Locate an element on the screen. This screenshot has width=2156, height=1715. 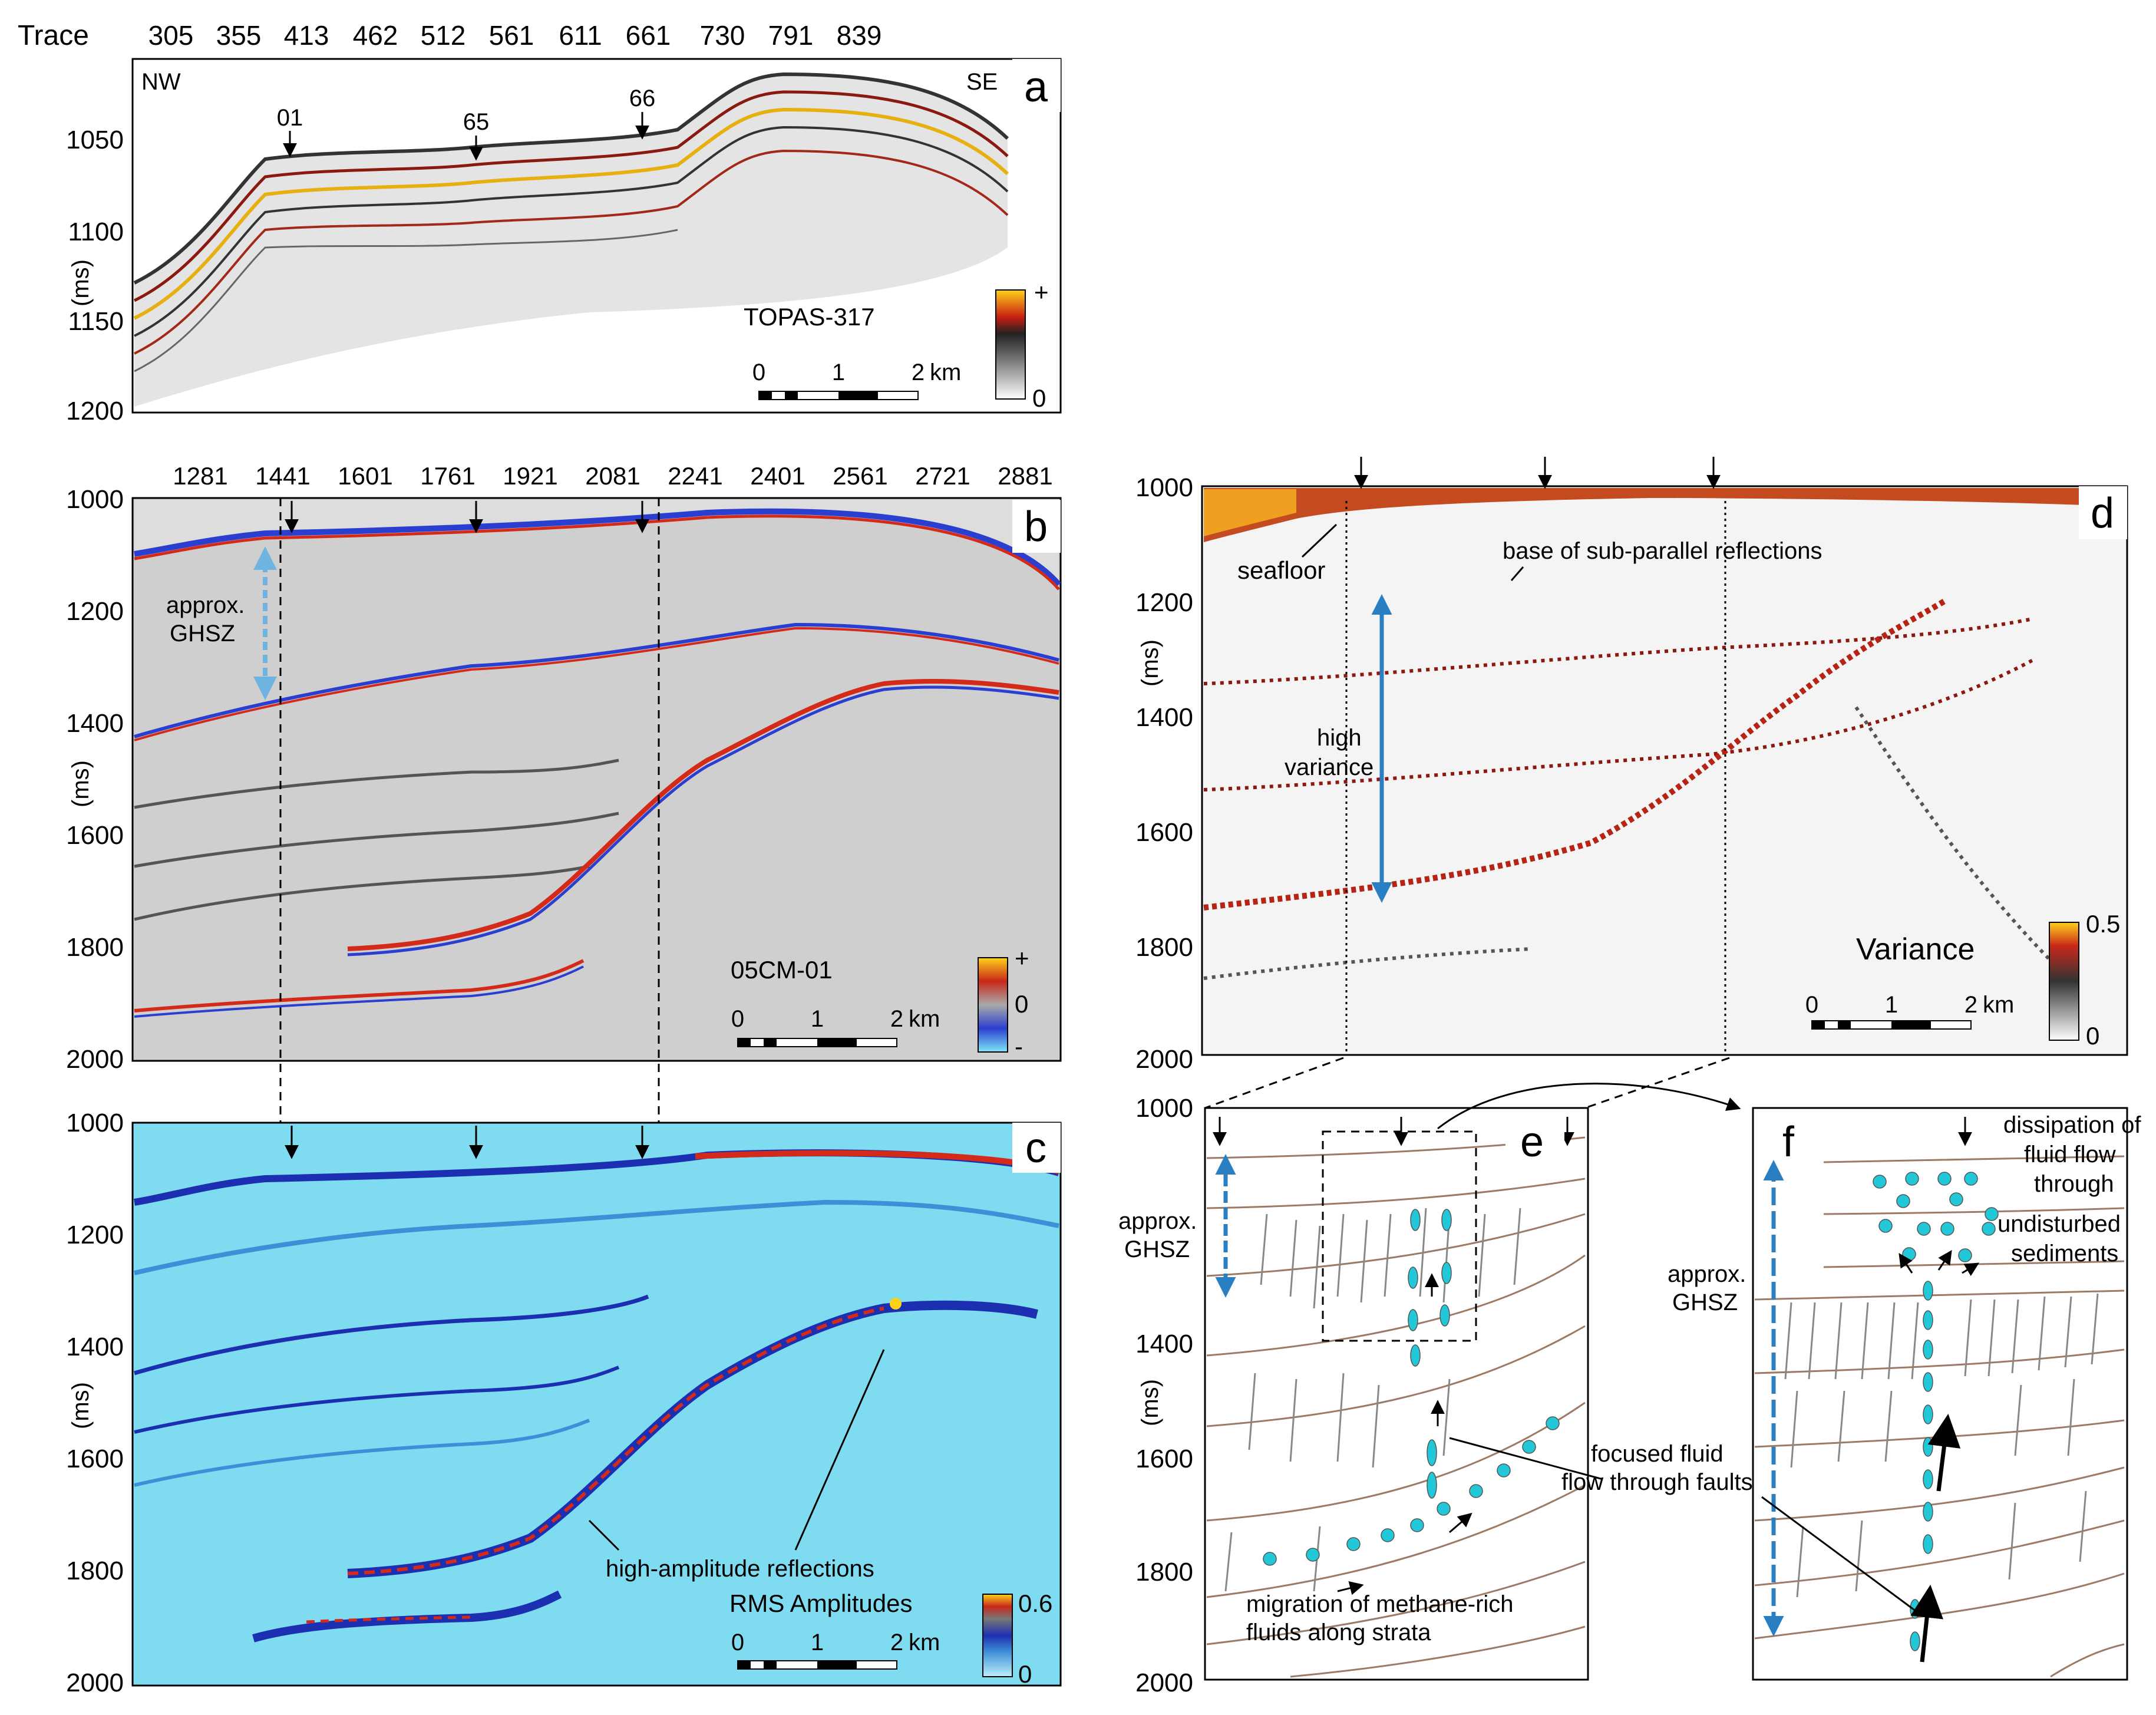
panel-a-colorbar is located at coordinates (1010, 344).